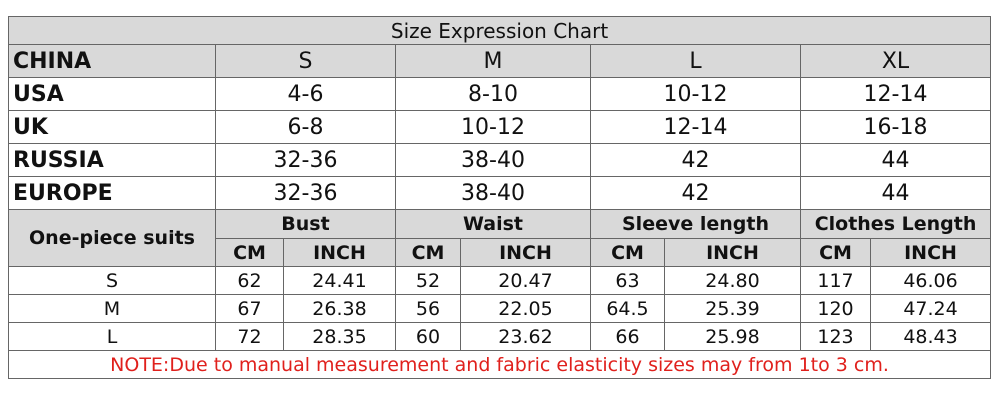  Describe the element at coordinates (525, 280) in the screenshot. I see `measure-cell: 20.47` at that location.